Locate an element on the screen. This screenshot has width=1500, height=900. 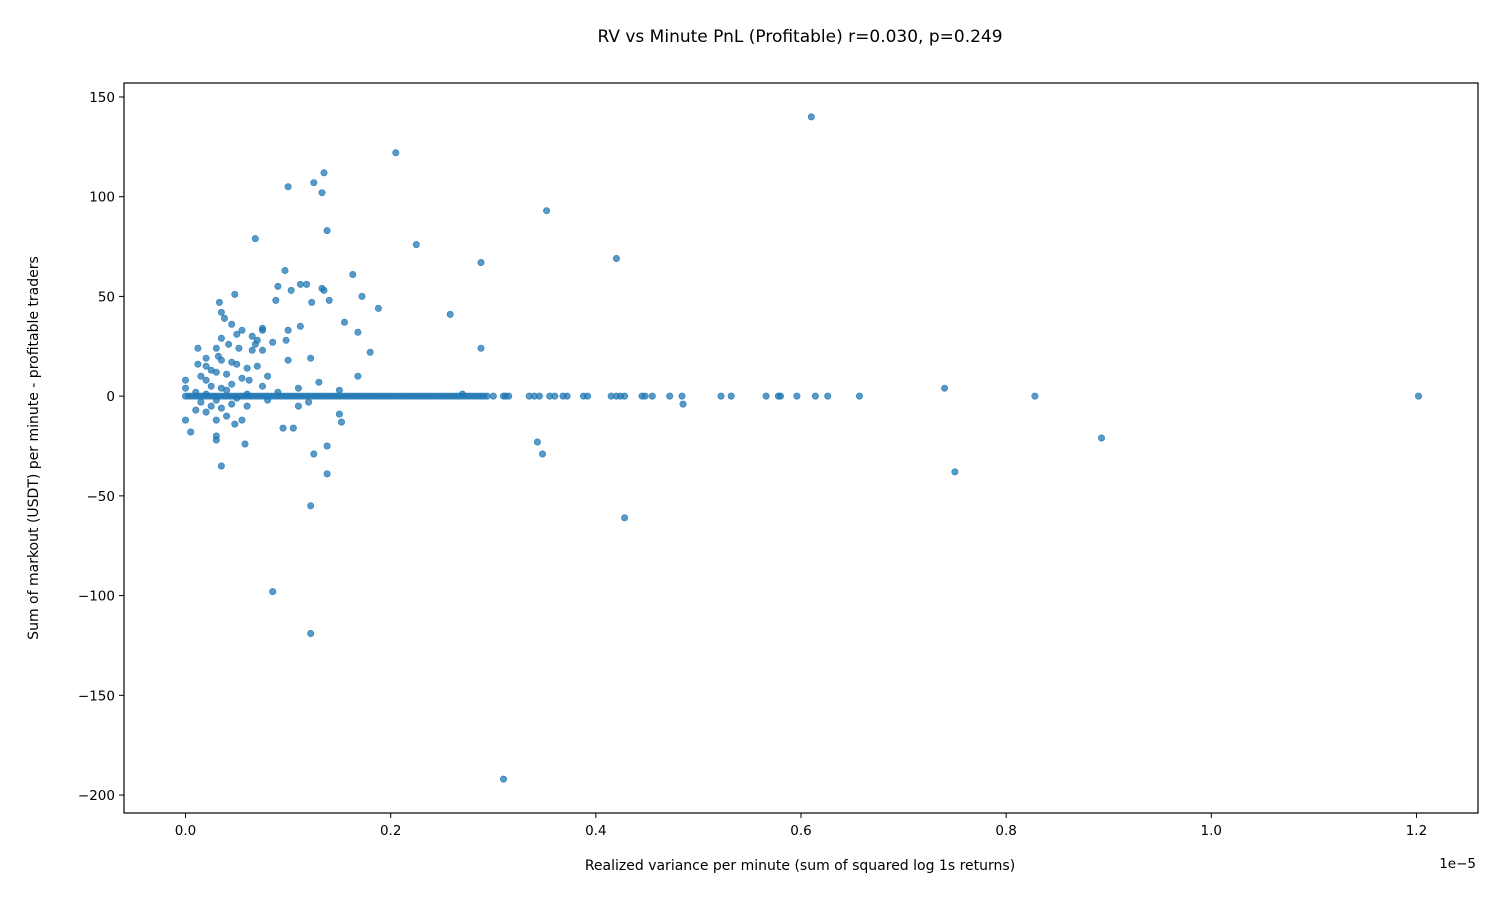
y-tick-label: −200 is located at coordinates (96, 796).